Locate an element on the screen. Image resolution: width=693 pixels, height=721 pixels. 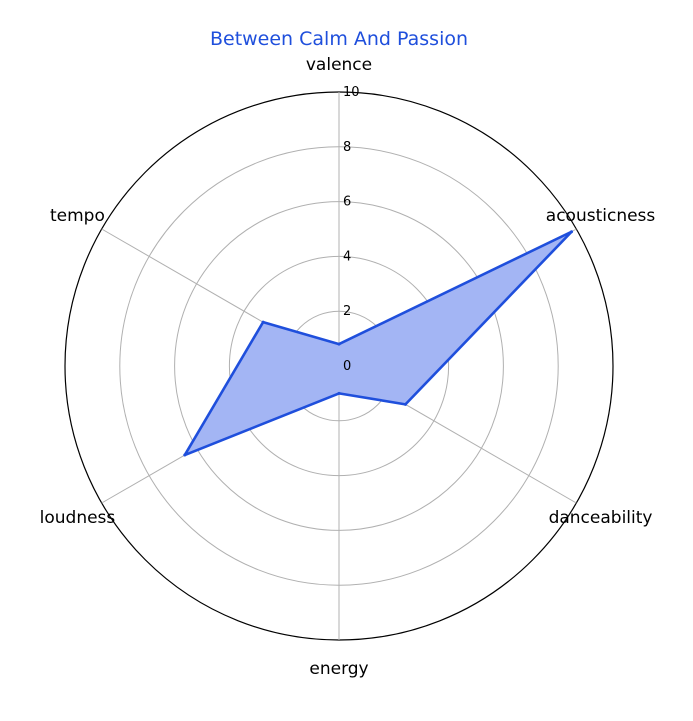
r-tick-label: 8 is located at coordinates (347, 147).